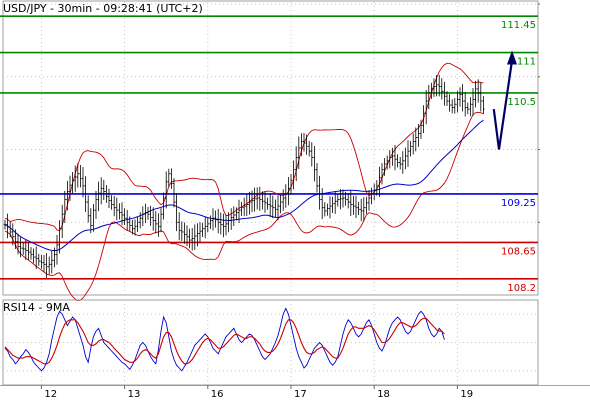 This screenshot has width=590, height=400. What do you see at coordinates (36, 307) in the screenshot?
I see `rsi-title: RSI14 - 9MA` at bounding box center [36, 307].